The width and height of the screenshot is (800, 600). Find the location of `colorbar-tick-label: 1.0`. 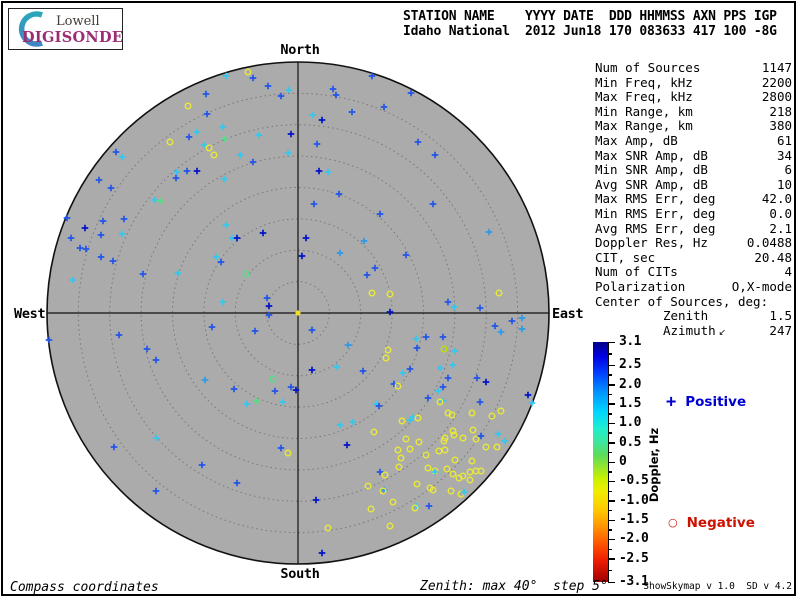

colorbar-tick-label: 1.0 is located at coordinates (630, 423).